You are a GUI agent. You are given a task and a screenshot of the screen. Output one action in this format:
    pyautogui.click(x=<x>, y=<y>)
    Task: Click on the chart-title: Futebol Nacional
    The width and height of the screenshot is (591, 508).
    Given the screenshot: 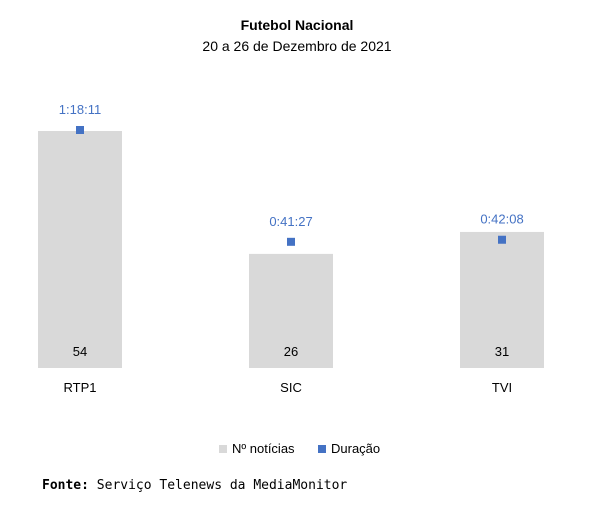 What is the action you would take?
    pyautogui.click(x=297, y=25)
    